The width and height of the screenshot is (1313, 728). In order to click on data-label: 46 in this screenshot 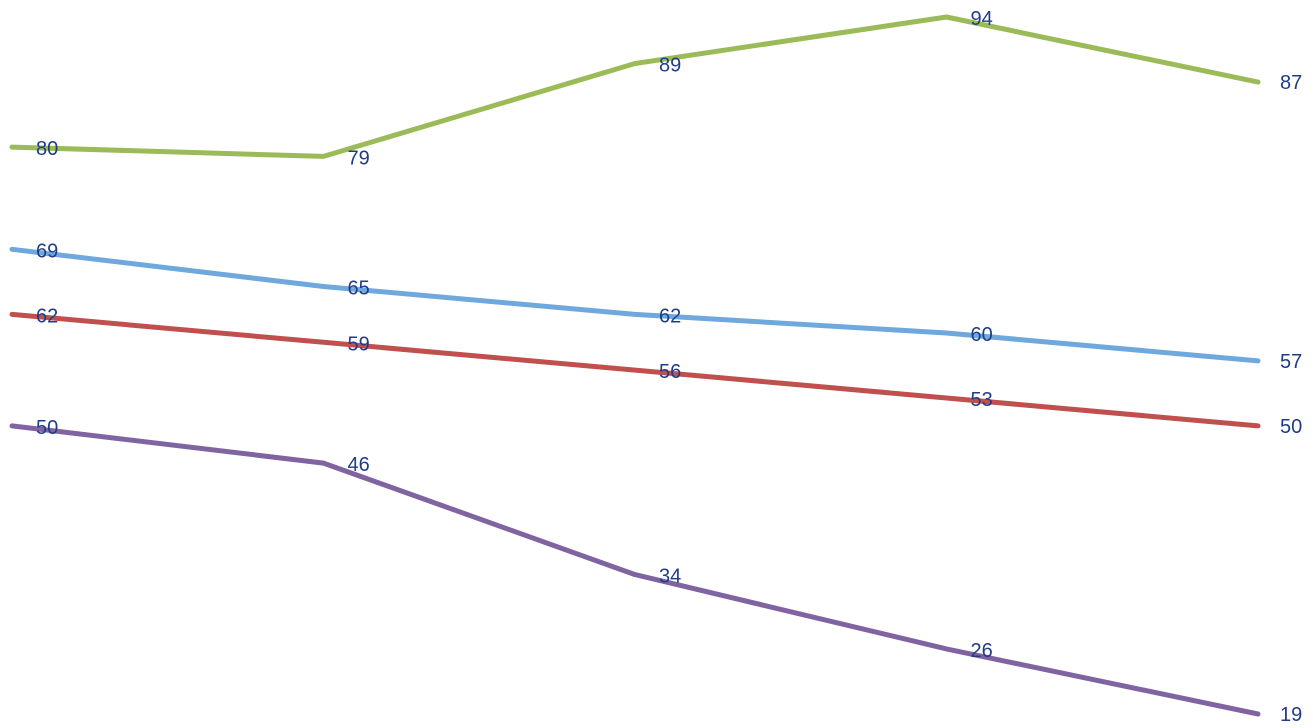, I will do `click(359, 465)`.